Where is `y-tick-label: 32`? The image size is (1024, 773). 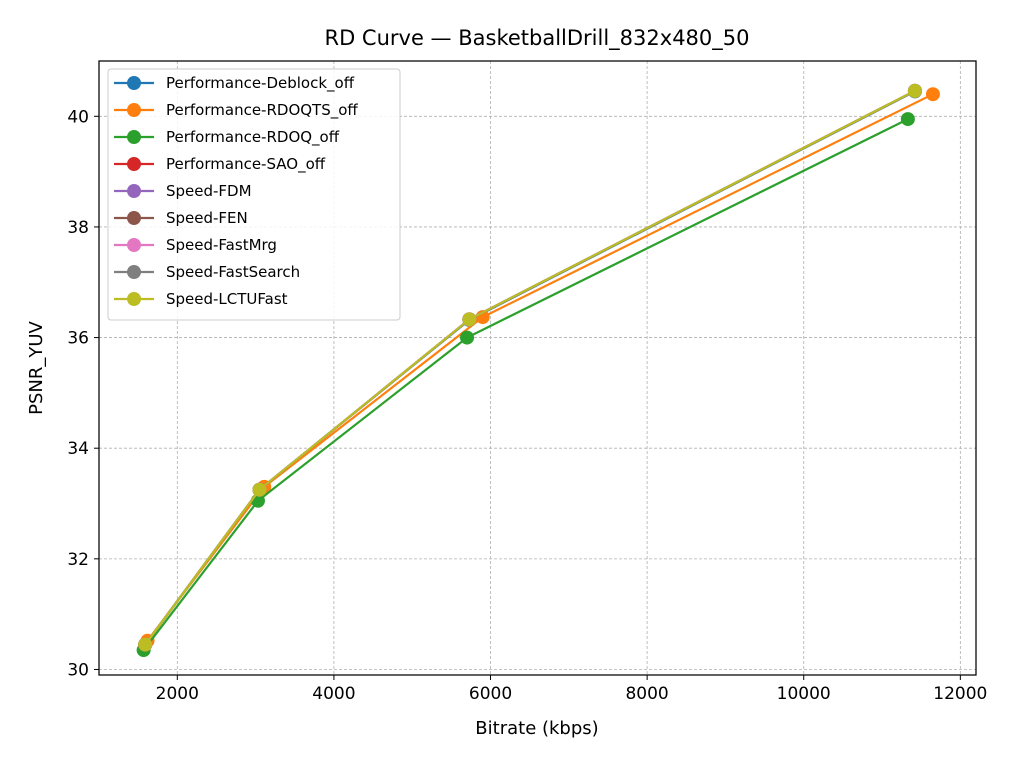 y-tick-label: 32 is located at coordinates (78, 560).